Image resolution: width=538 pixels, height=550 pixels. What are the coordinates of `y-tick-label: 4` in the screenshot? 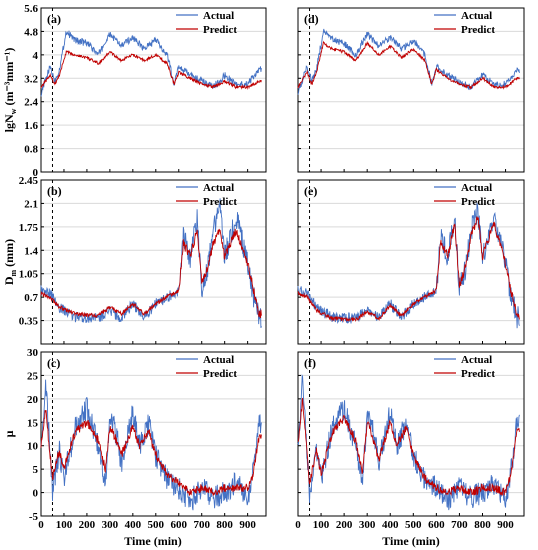 It's located at (36, 56).